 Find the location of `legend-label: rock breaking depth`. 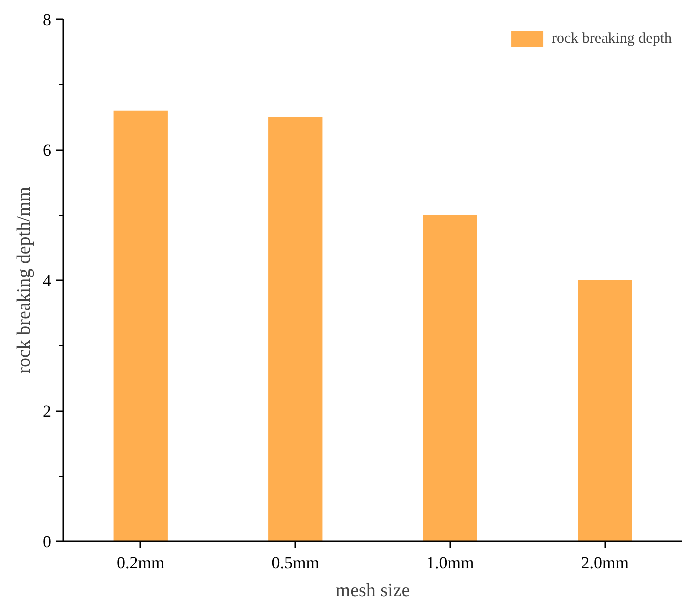

legend-label: rock breaking depth is located at coordinates (612, 39).